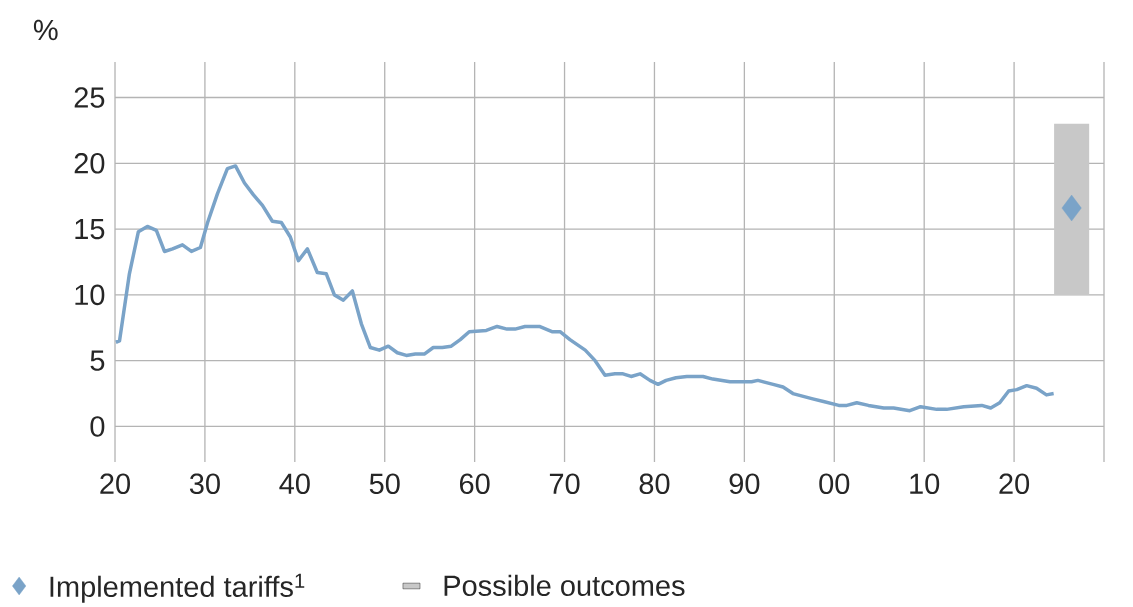 This screenshot has width=1133, height=607. What do you see at coordinates (474, 484) in the screenshot?
I see `x-tick-label: 60` at bounding box center [474, 484].